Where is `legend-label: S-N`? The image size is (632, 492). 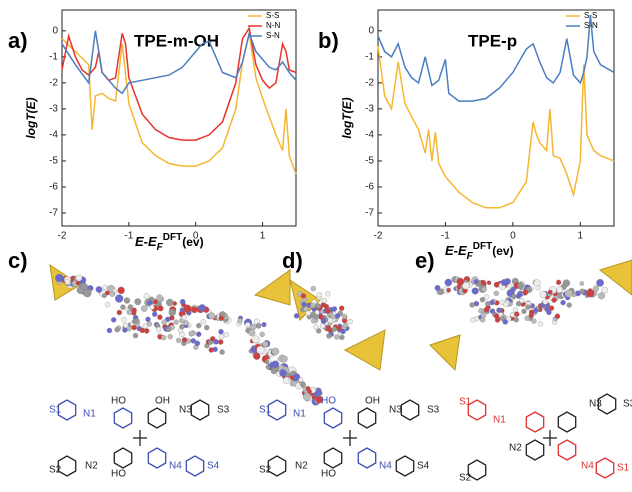
legend-label: S-N is located at coordinates (591, 25).